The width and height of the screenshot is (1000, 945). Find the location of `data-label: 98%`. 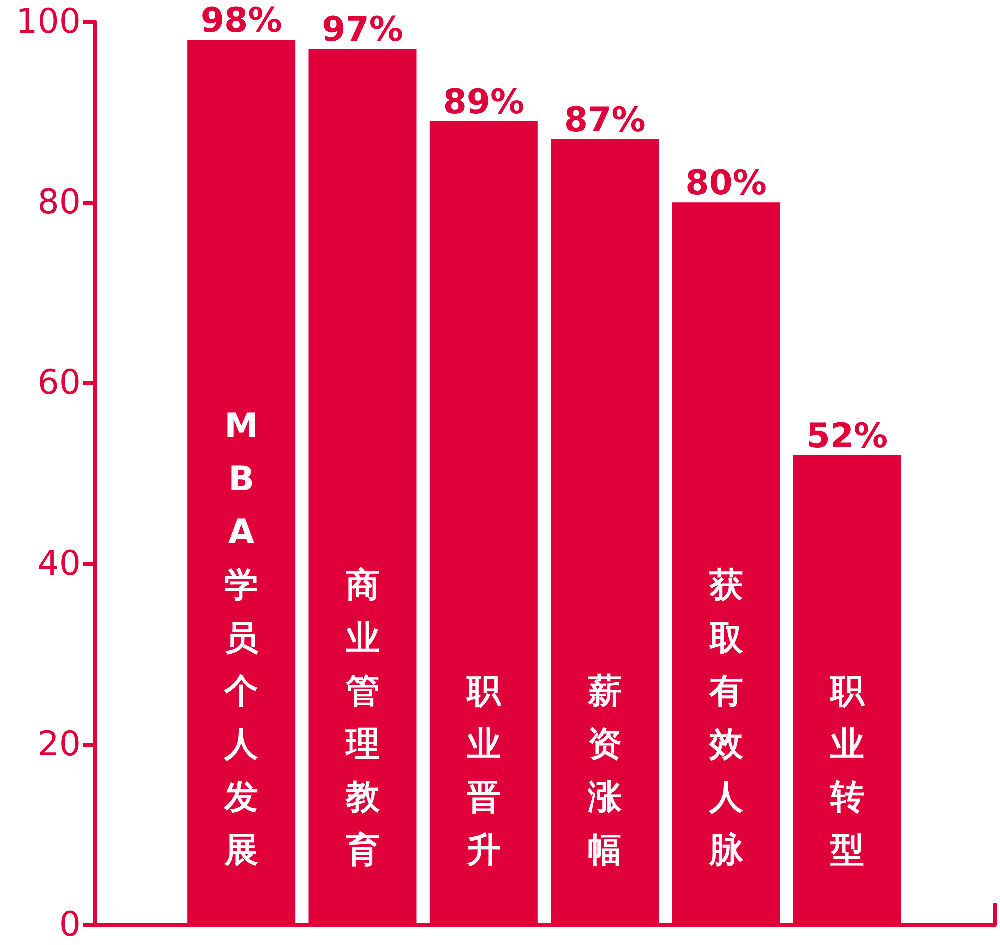

data-label: 98% is located at coordinates (241, 21).